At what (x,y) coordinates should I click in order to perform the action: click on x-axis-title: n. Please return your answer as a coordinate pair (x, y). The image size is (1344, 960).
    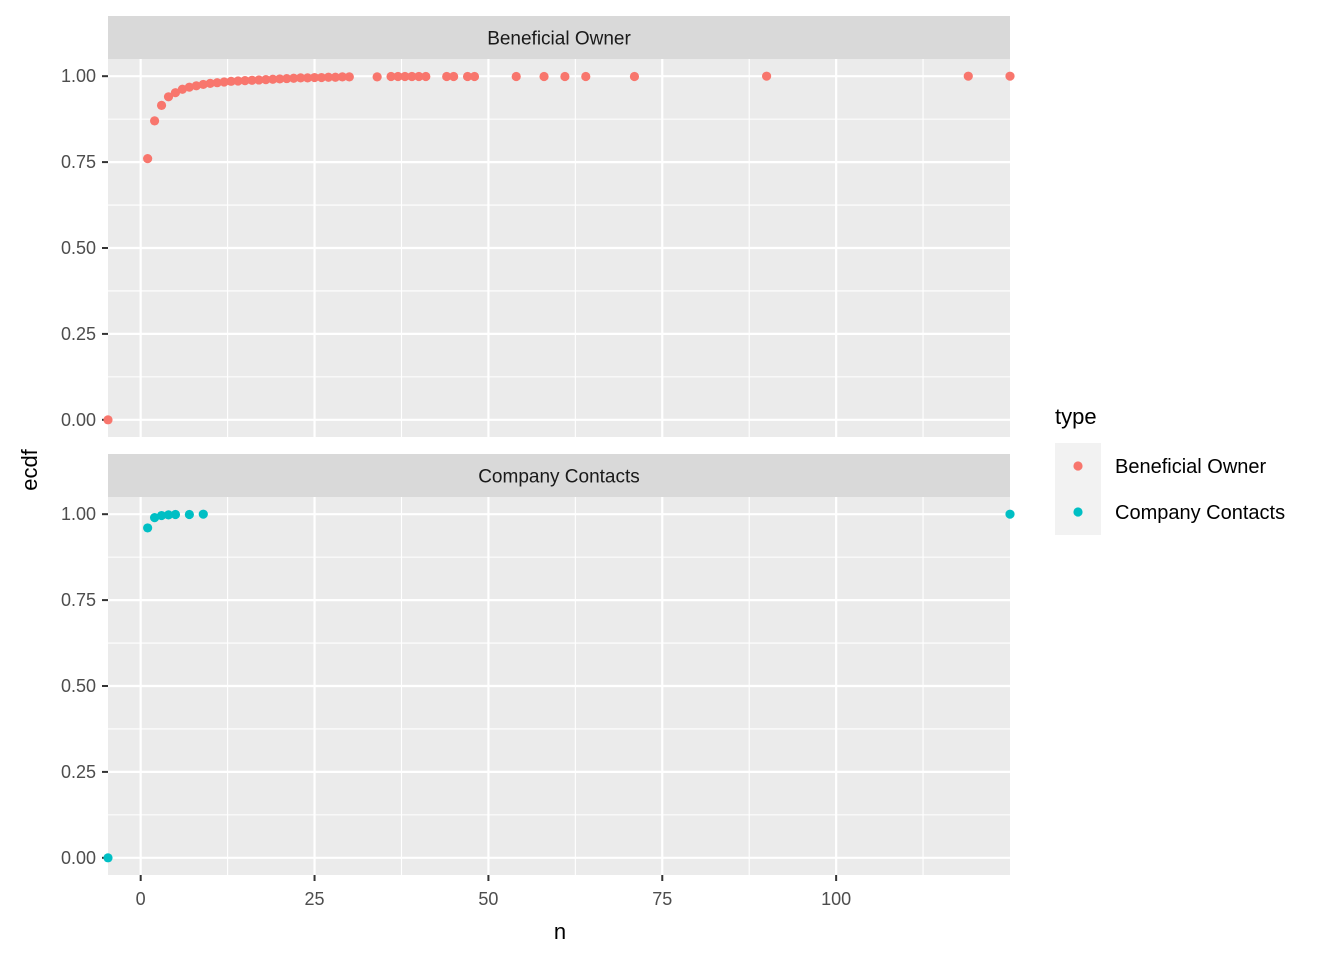
    Looking at the image, I should click on (560, 931).